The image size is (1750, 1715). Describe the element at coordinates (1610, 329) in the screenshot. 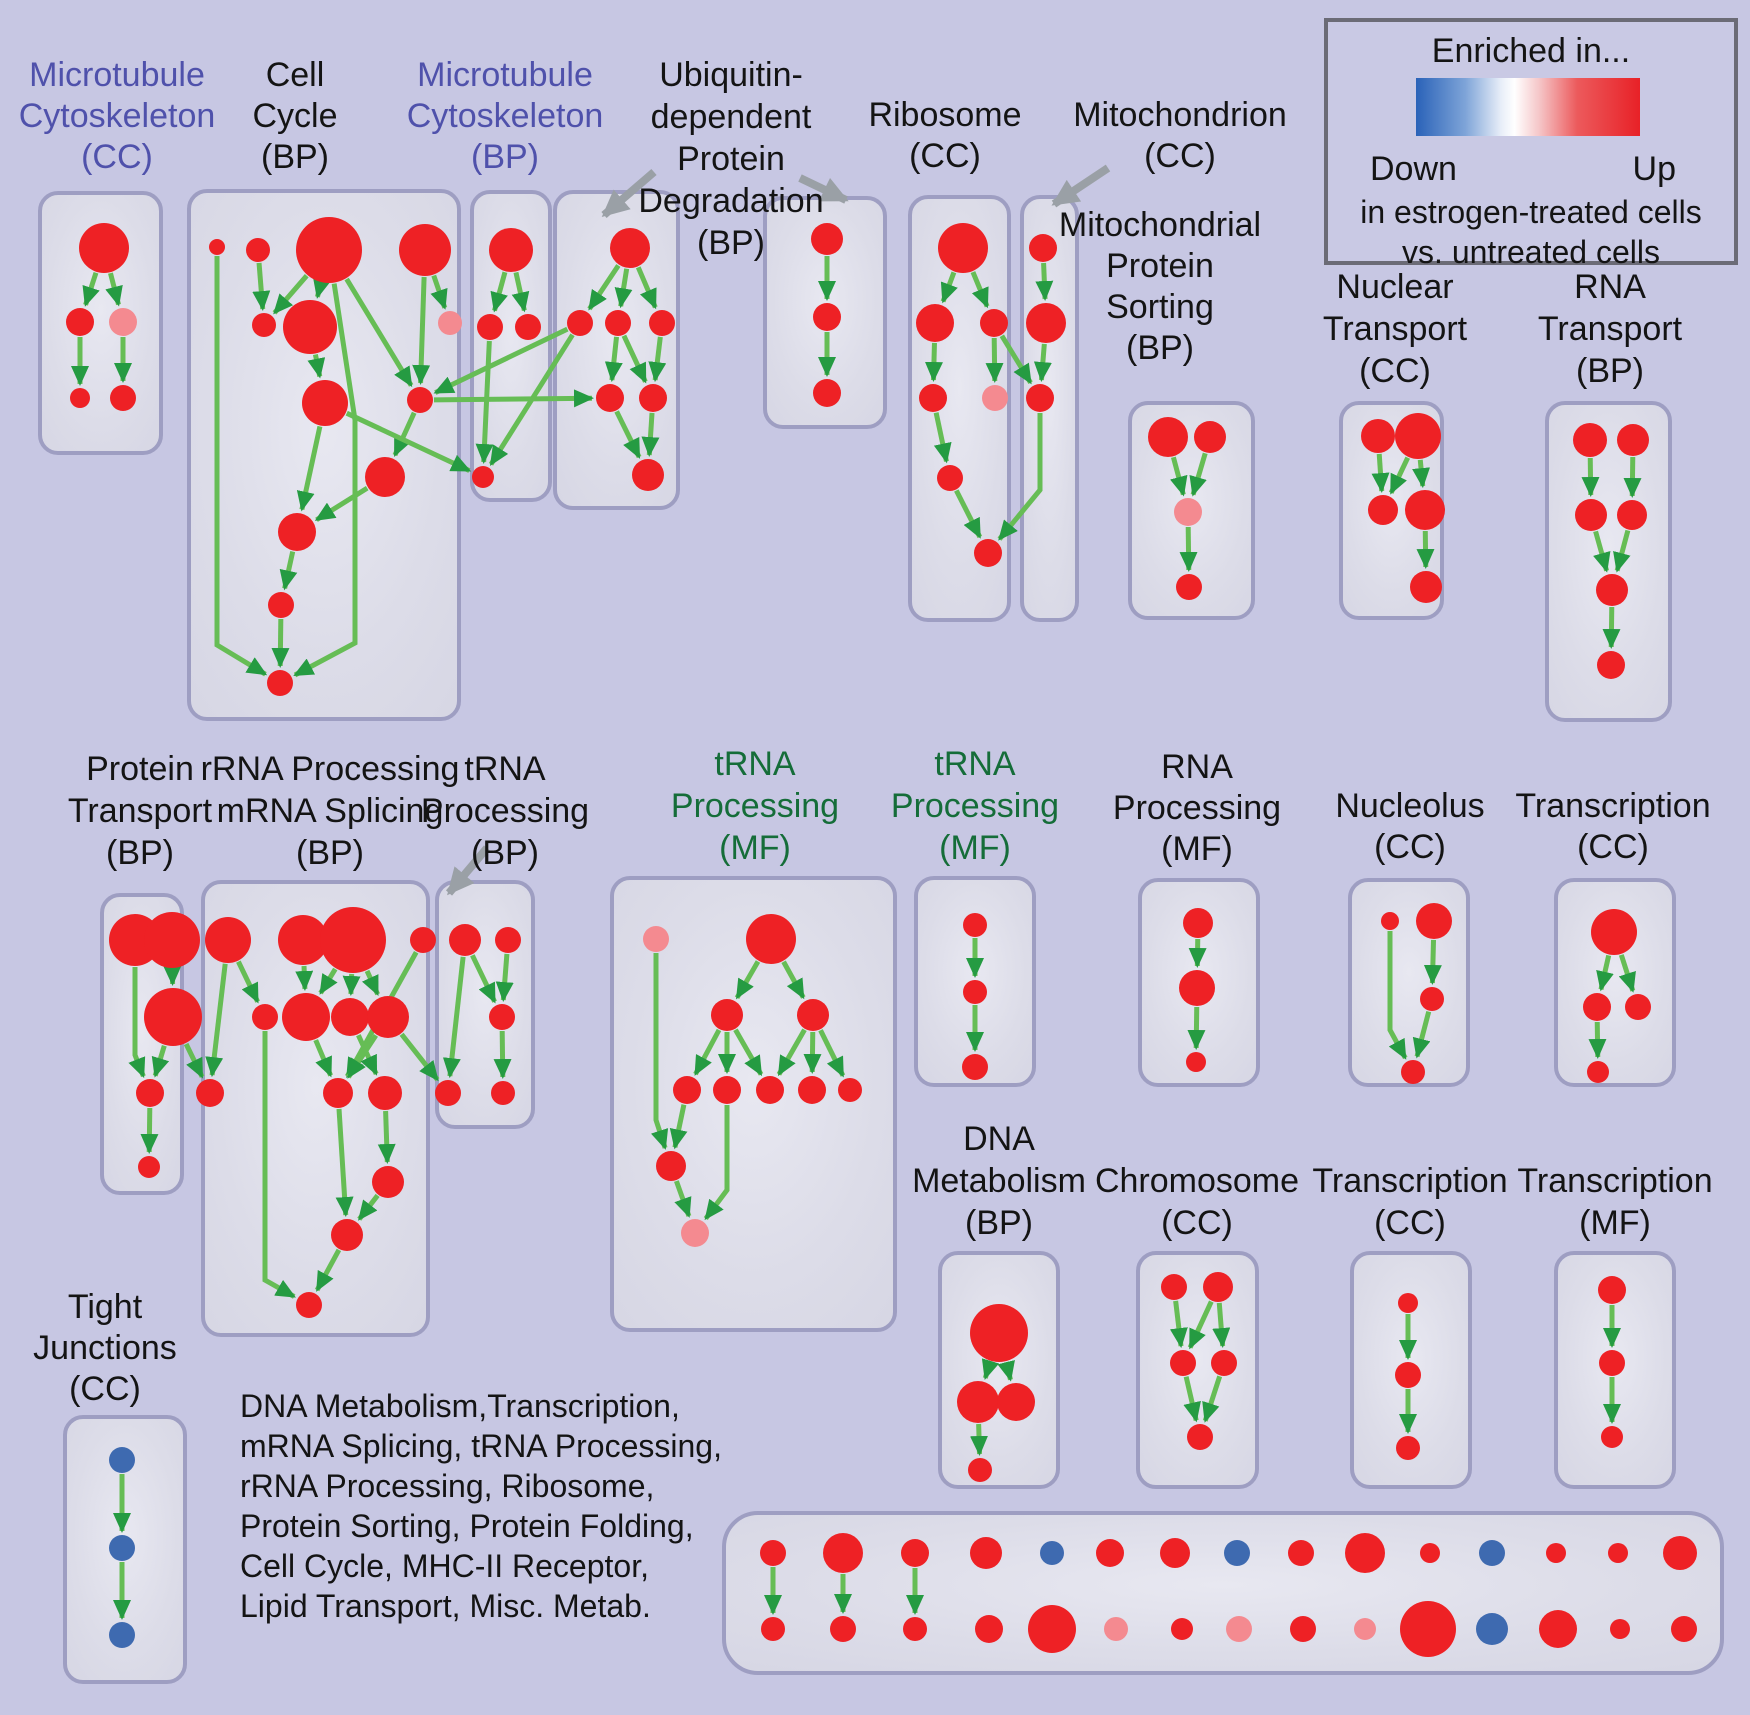

I see `cluster-label-rt-line2: Transport` at that location.